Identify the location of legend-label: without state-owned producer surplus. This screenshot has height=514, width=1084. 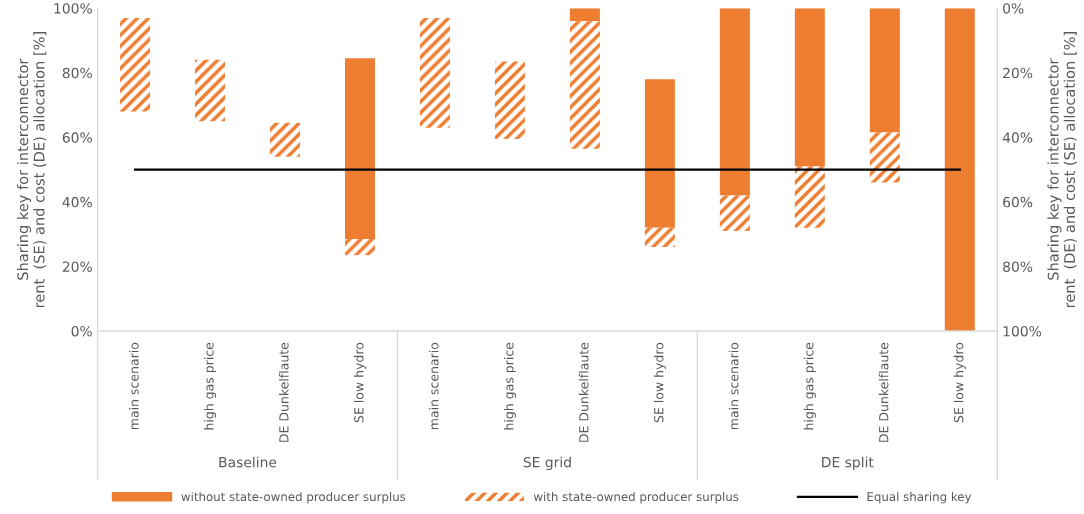
(293, 497).